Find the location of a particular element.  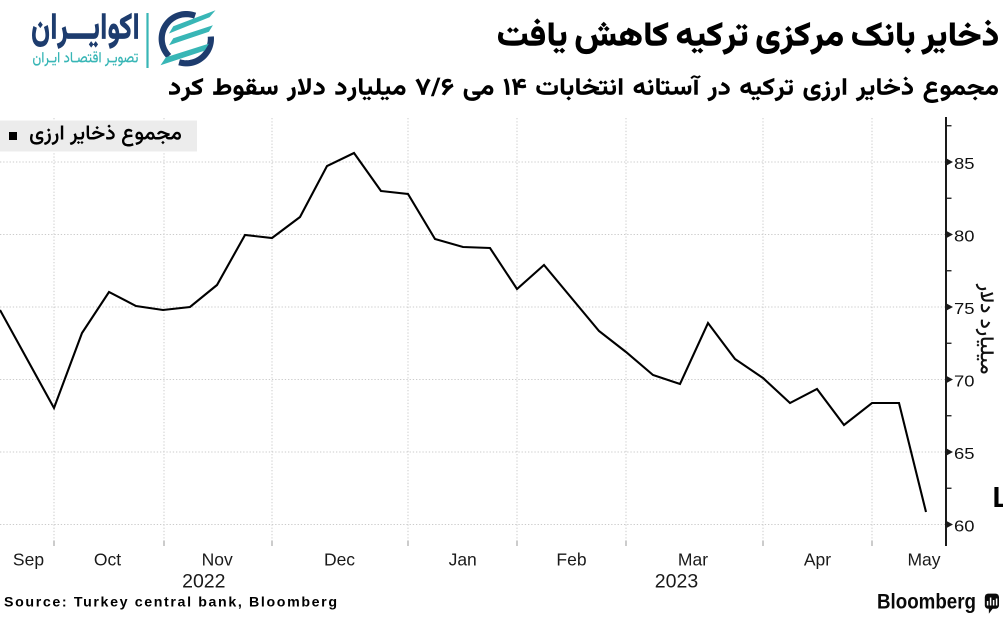

svg-text: 80 is located at coordinates (964, 237).